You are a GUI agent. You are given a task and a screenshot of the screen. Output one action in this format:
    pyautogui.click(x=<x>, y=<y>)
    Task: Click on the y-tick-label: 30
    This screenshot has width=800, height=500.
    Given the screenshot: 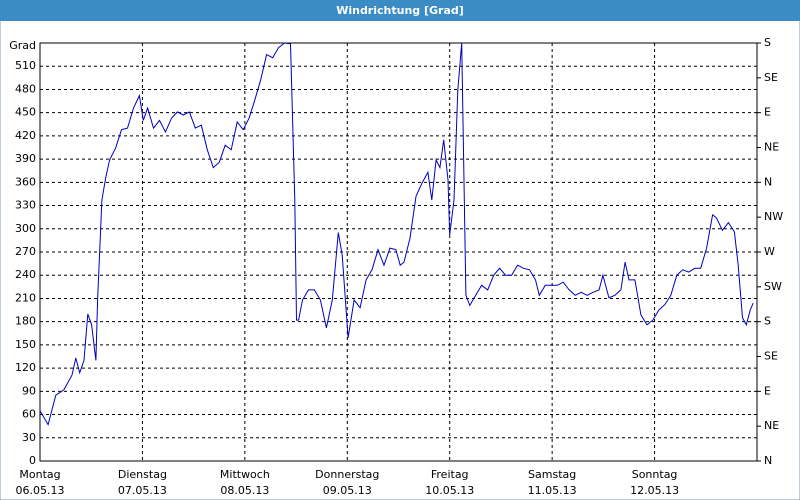 What is the action you would take?
    pyautogui.click(x=29, y=437)
    